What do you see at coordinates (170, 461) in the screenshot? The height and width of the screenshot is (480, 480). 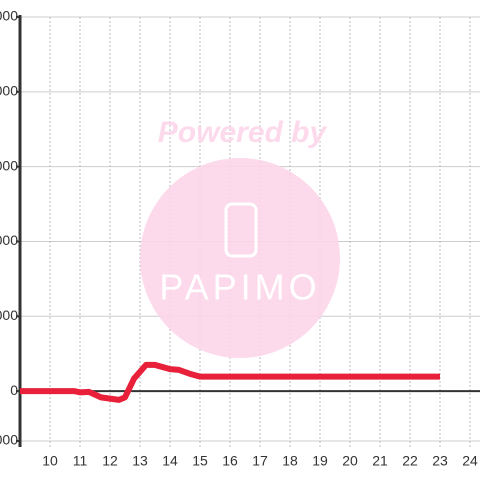 I see `x-tick-label: 14` at bounding box center [170, 461].